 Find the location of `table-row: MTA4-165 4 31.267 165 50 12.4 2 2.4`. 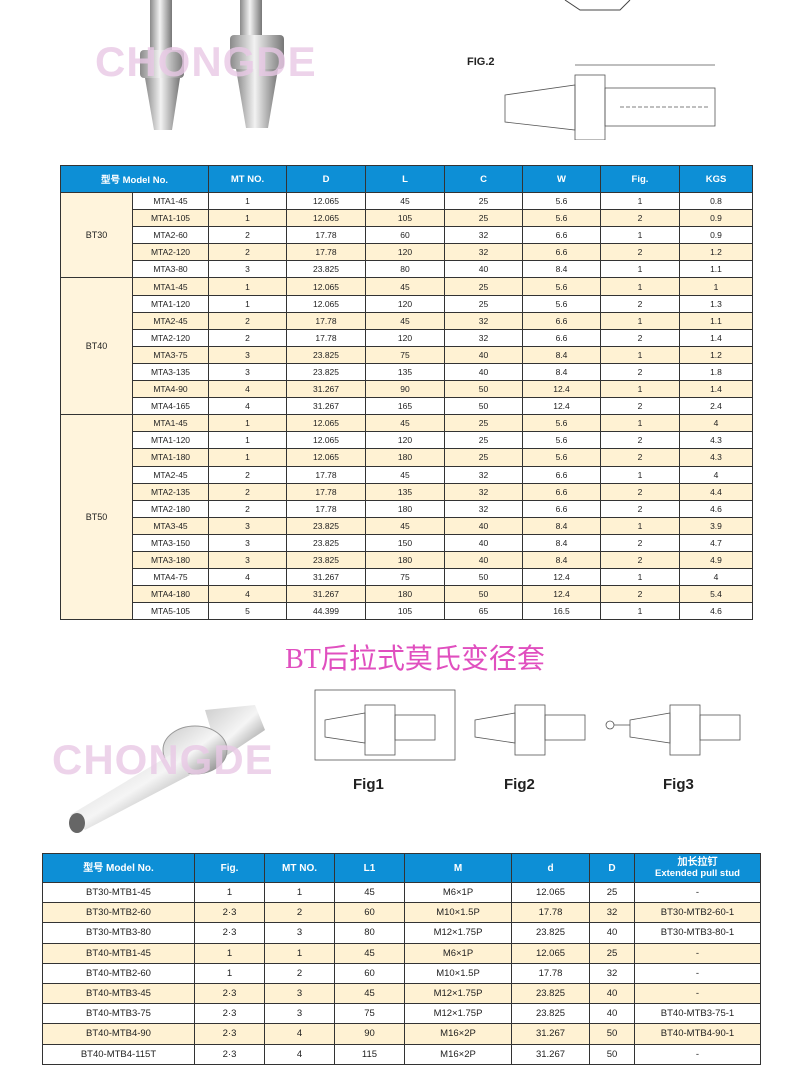

table-row: MTA4-165 4 31.267 165 50 12.4 2 2.4 is located at coordinates (407, 406).